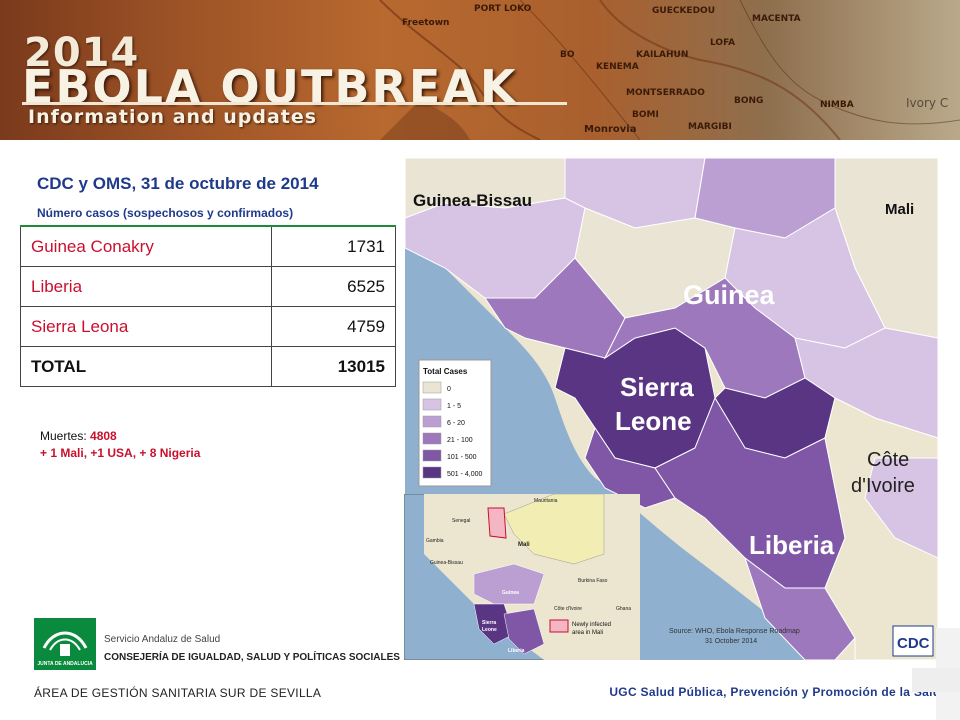 This screenshot has width=960, height=720. What do you see at coordinates (610, 129) in the screenshot?
I see `banner-place-label: Monrovia` at bounding box center [610, 129].